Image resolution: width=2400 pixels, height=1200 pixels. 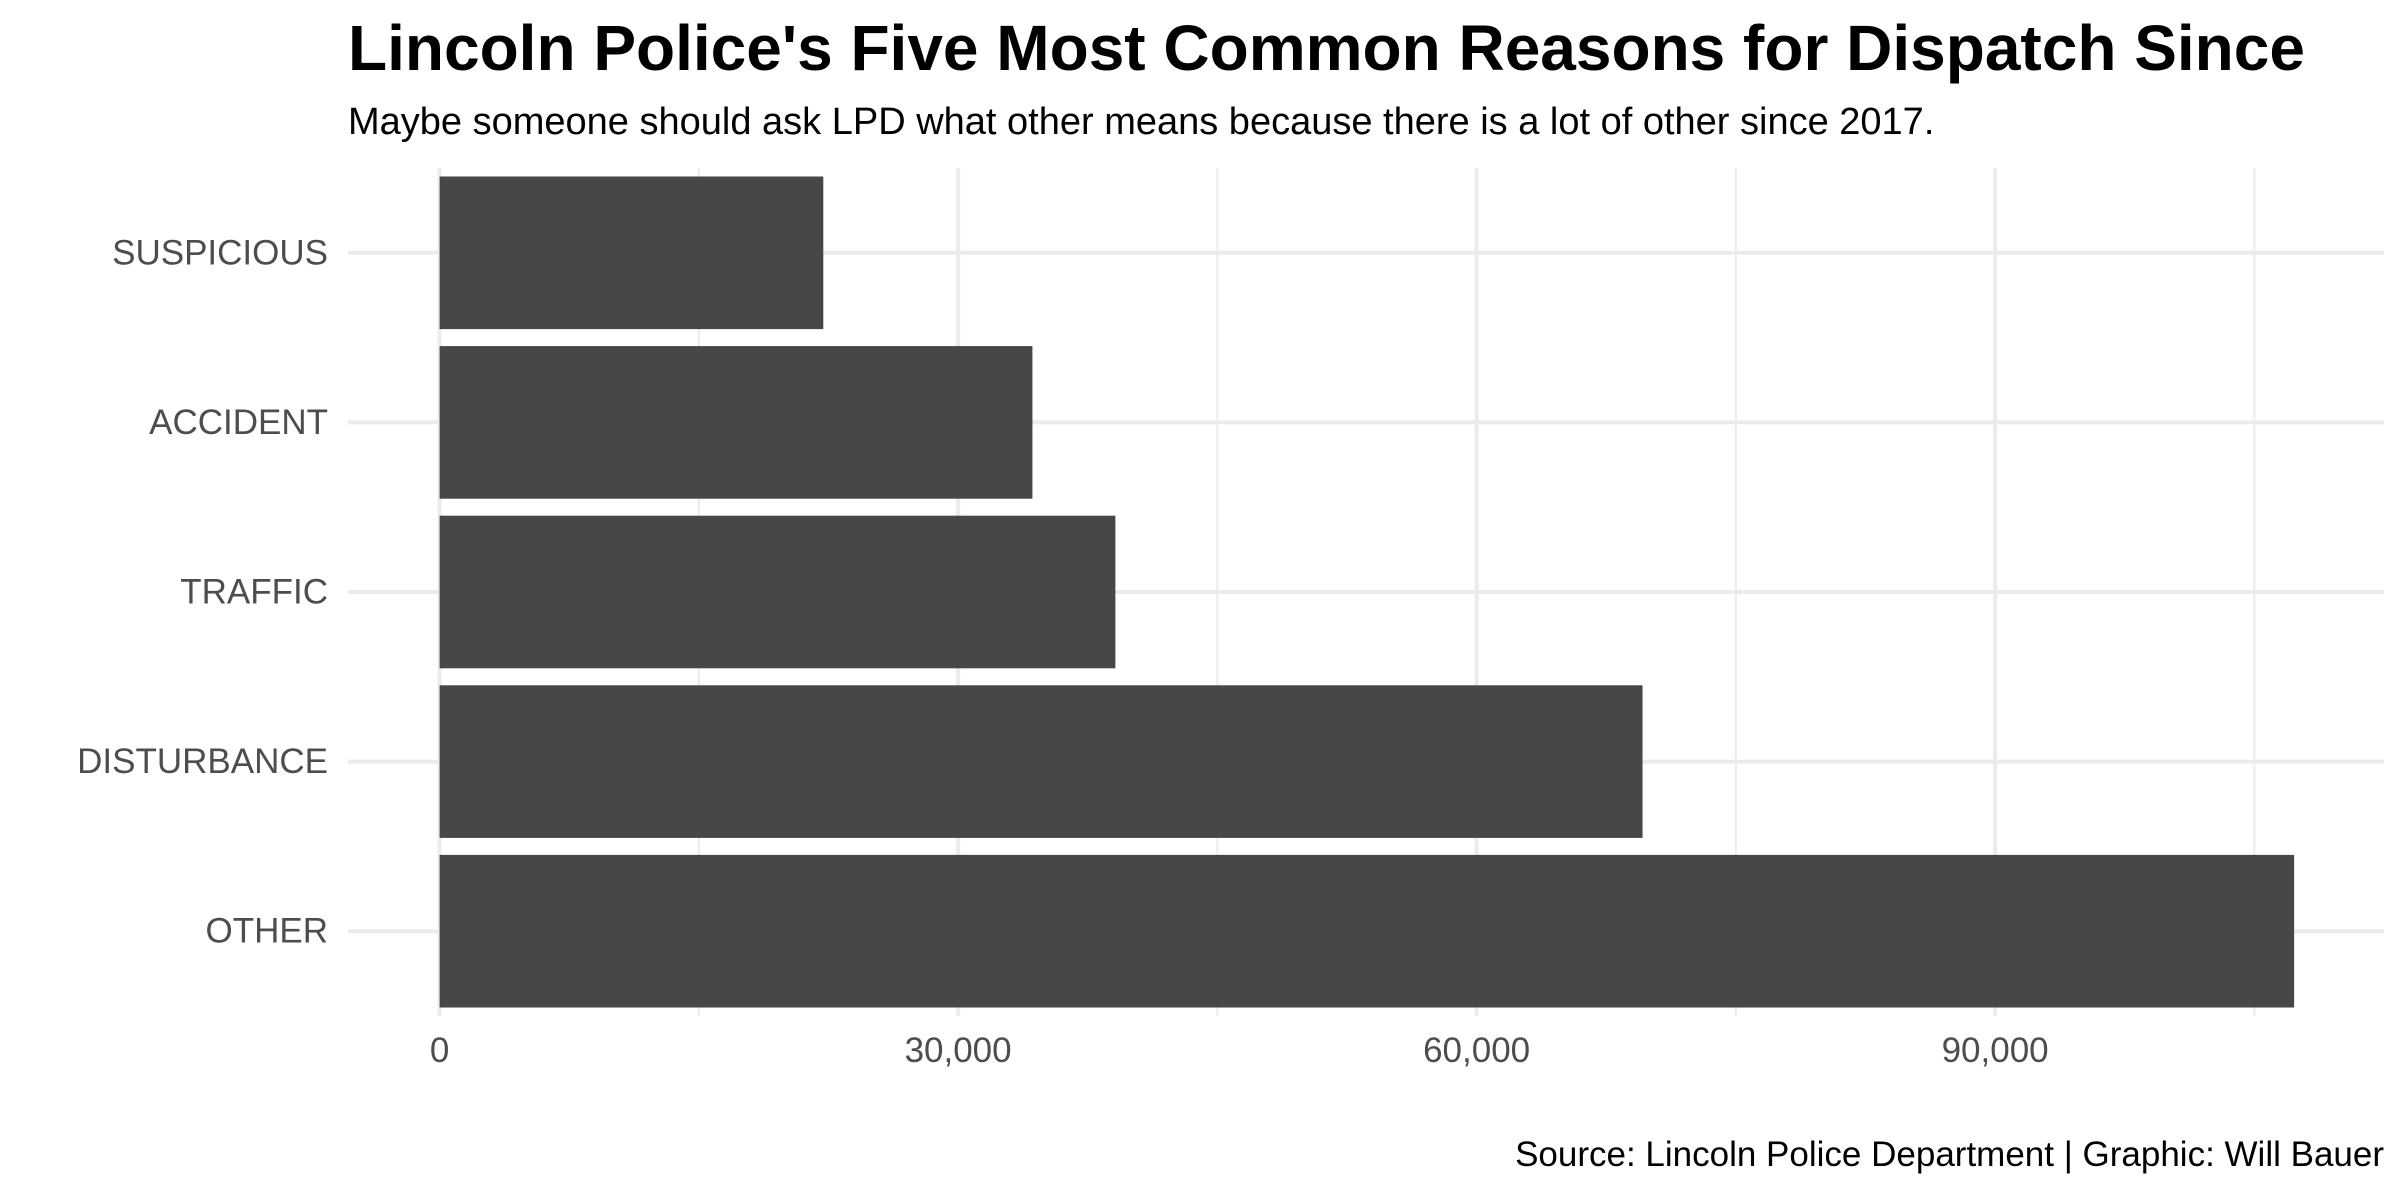 I want to click on bar-other, so click(x=1367, y=931).